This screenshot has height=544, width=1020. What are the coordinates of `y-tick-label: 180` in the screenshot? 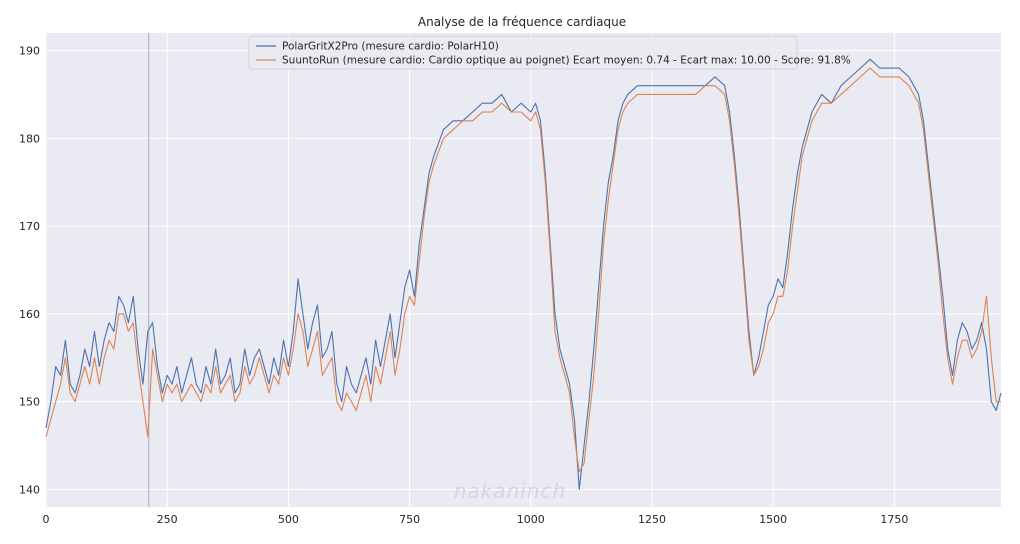 It's located at (29, 138).